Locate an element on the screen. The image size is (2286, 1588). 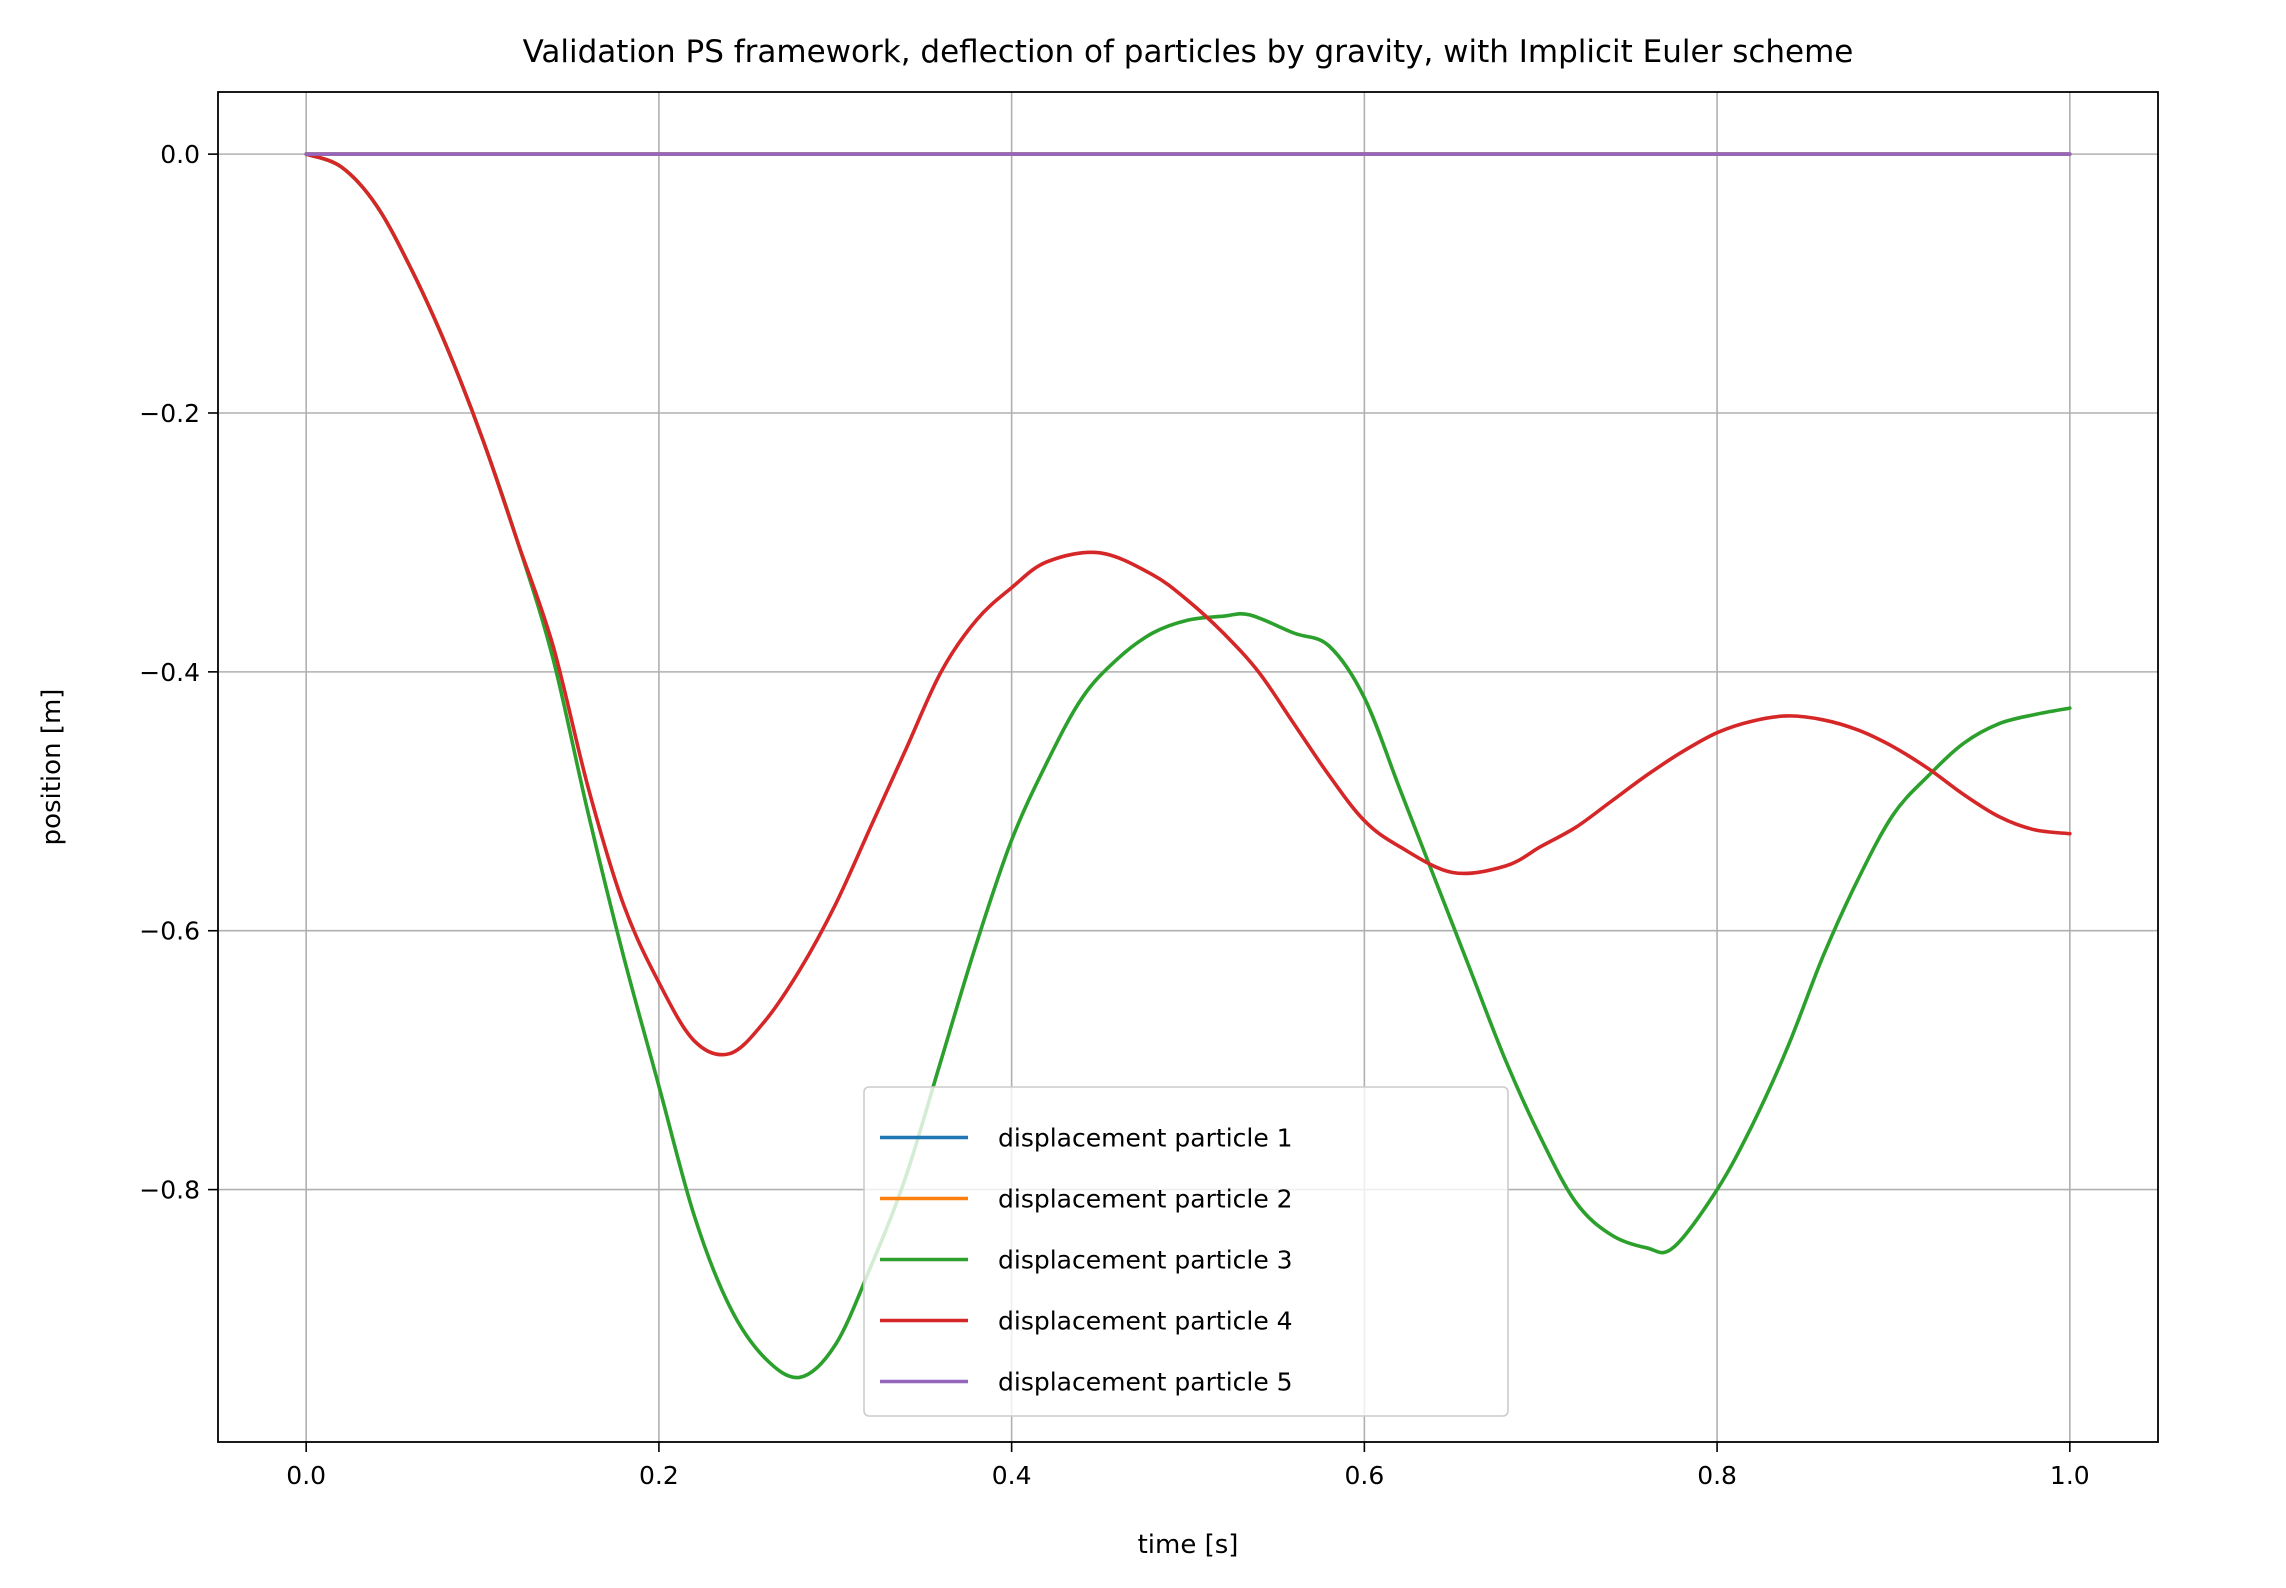
x-tick-label: 0.0 is located at coordinates (306, 1475).